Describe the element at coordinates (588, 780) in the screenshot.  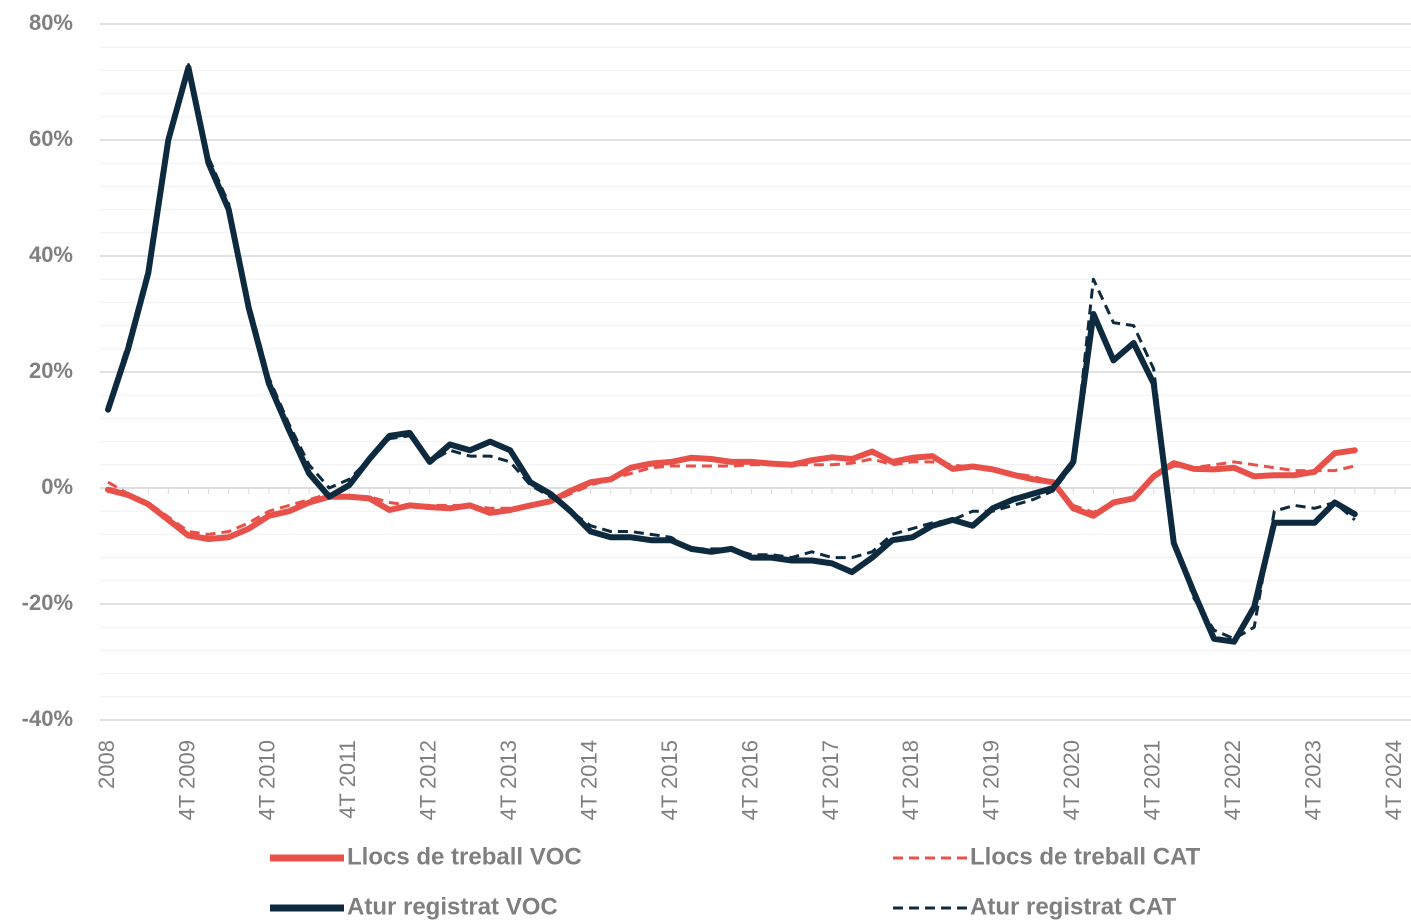
I see `x-tick-label: 4T 2014` at that location.